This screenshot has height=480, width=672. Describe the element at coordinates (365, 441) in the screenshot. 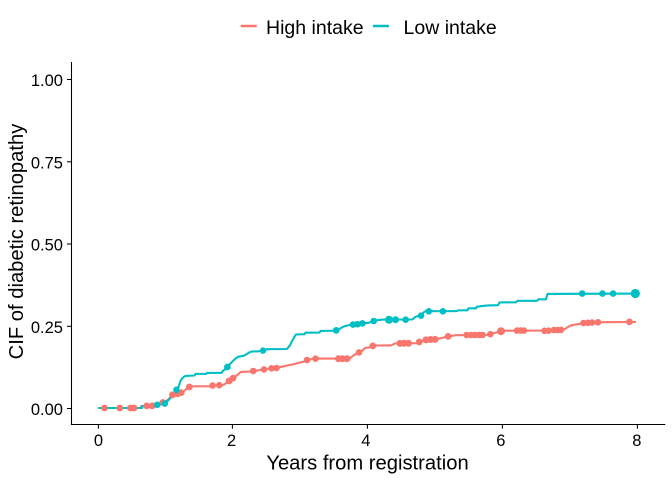

I see `svg-text: 4` at that location.